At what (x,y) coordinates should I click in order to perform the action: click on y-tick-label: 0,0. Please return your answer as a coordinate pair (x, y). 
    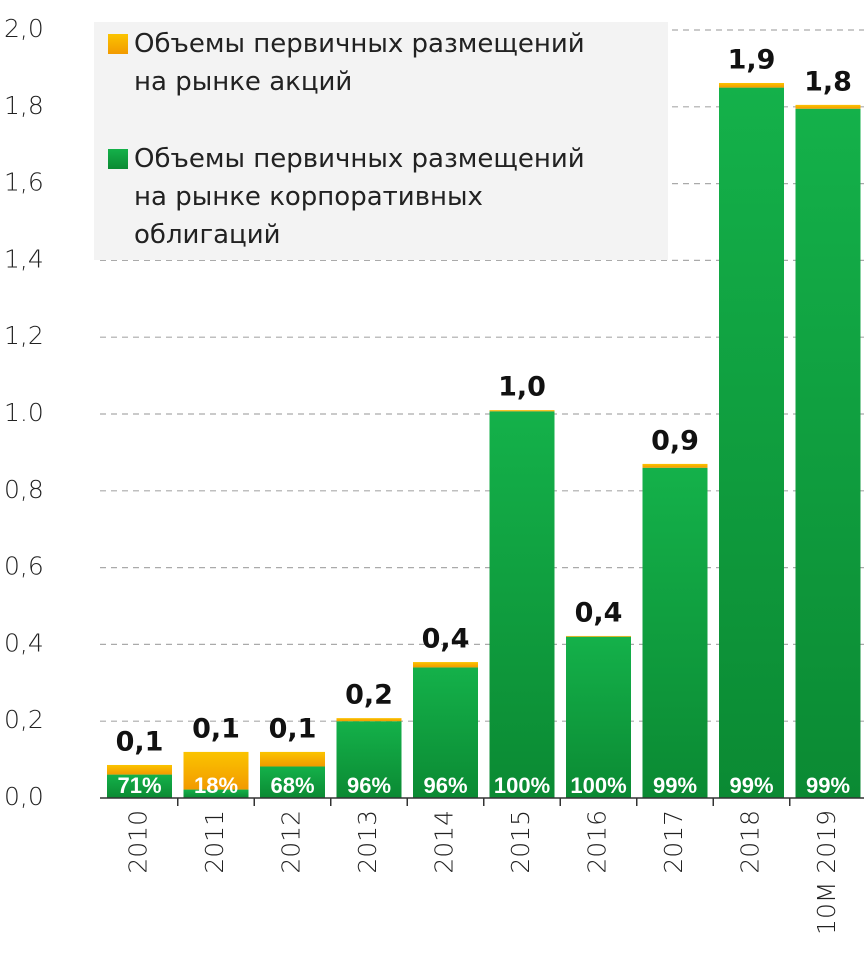
    Looking at the image, I should click on (24, 796).